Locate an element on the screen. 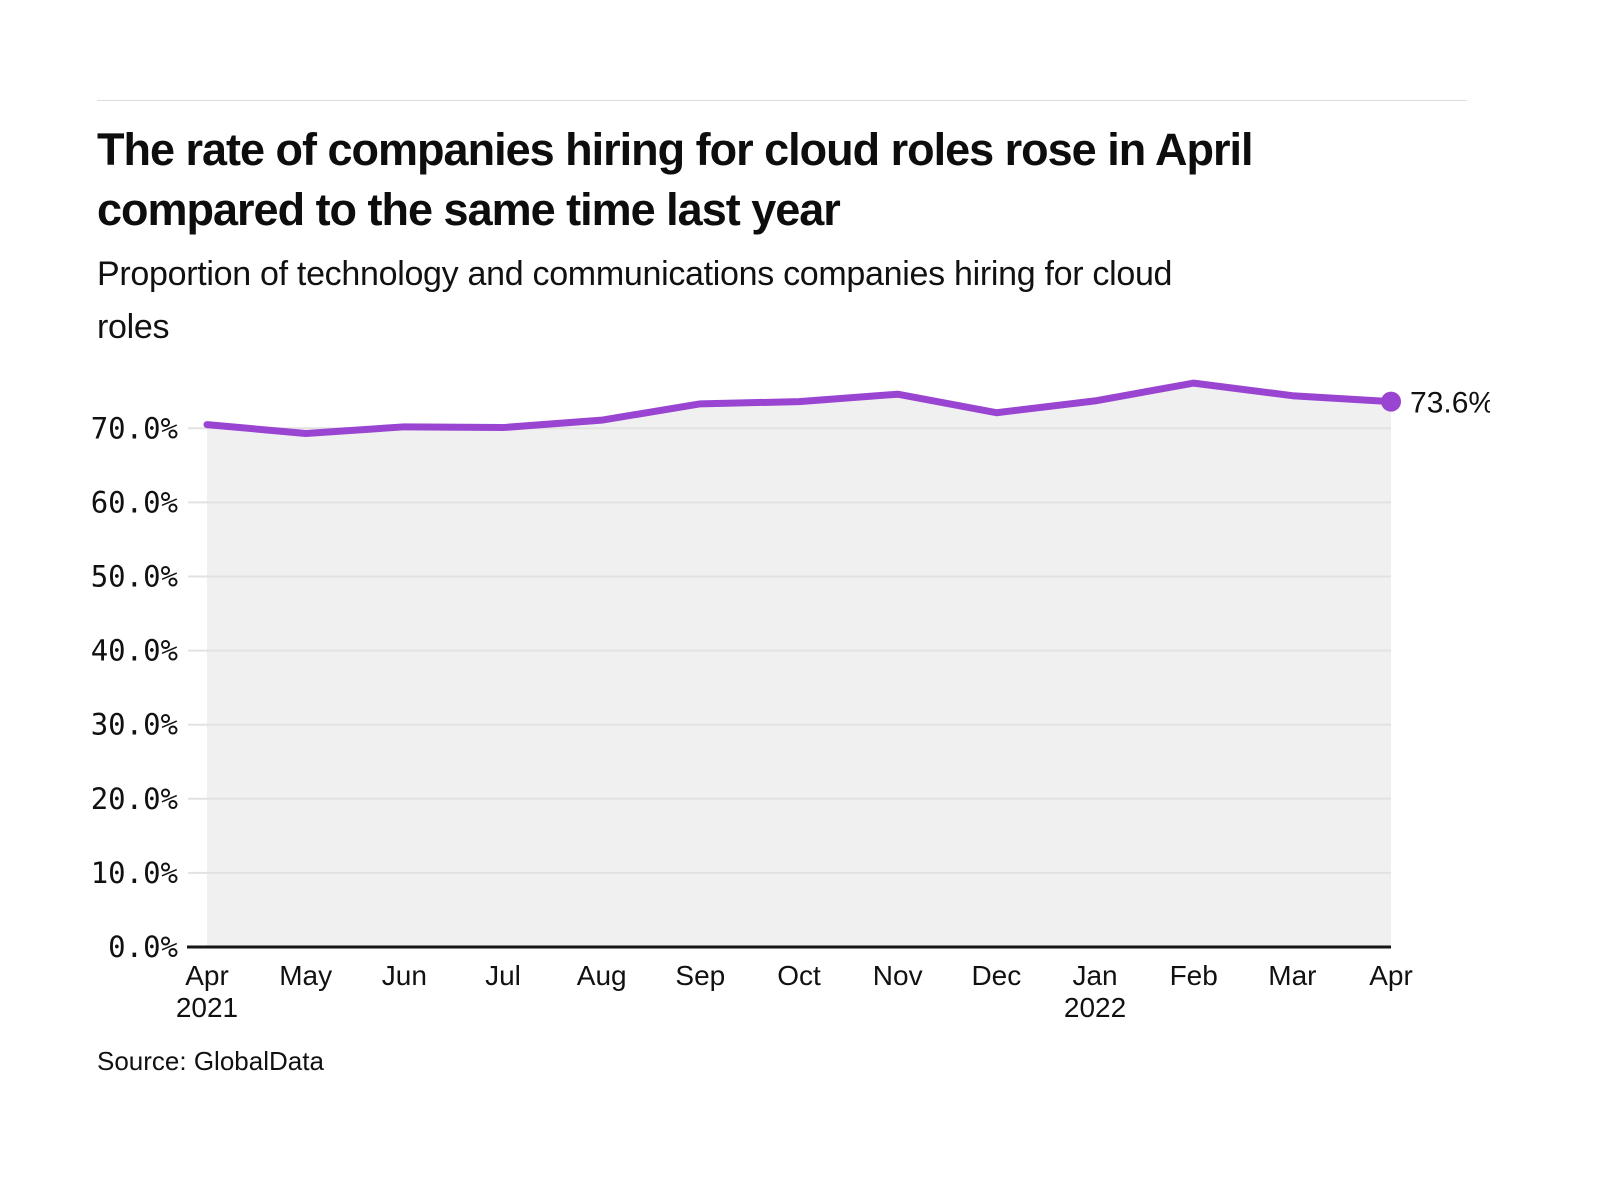 This screenshot has height=1200, width=1600. x-year-label: 2022 is located at coordinates (1095, 1007).